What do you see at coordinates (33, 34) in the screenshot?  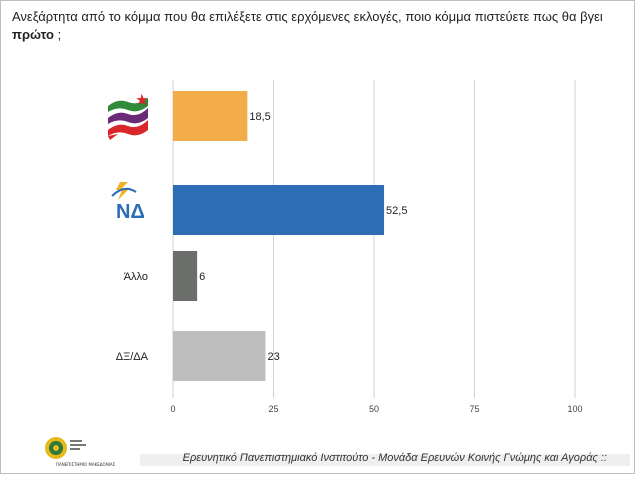 I see `question-emphasis: πρώτο` at bounding box center [33, 34].